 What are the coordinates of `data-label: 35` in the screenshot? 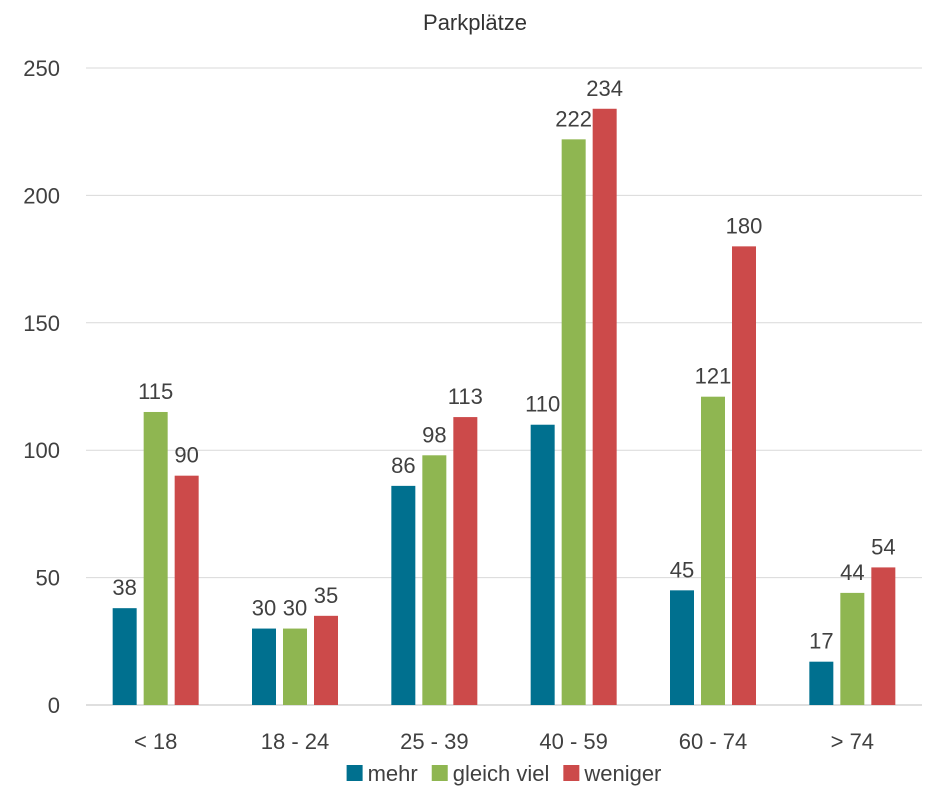 It's located at (326, 595).